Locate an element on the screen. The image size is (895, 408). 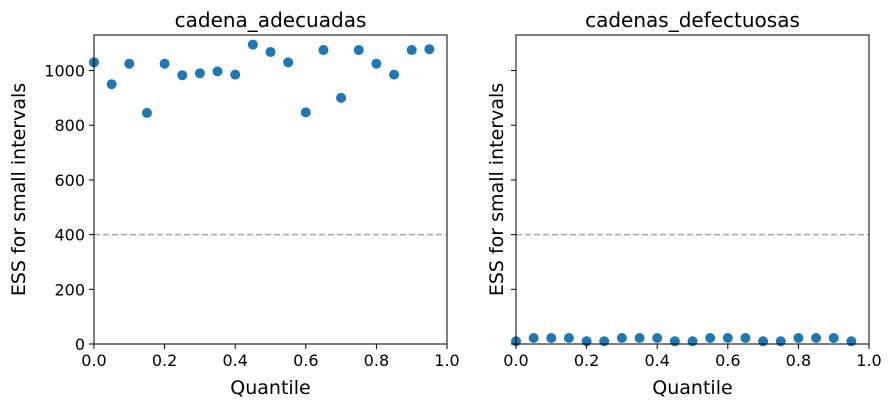
y-tick-label: 800 is located at coordinates (69, 125).